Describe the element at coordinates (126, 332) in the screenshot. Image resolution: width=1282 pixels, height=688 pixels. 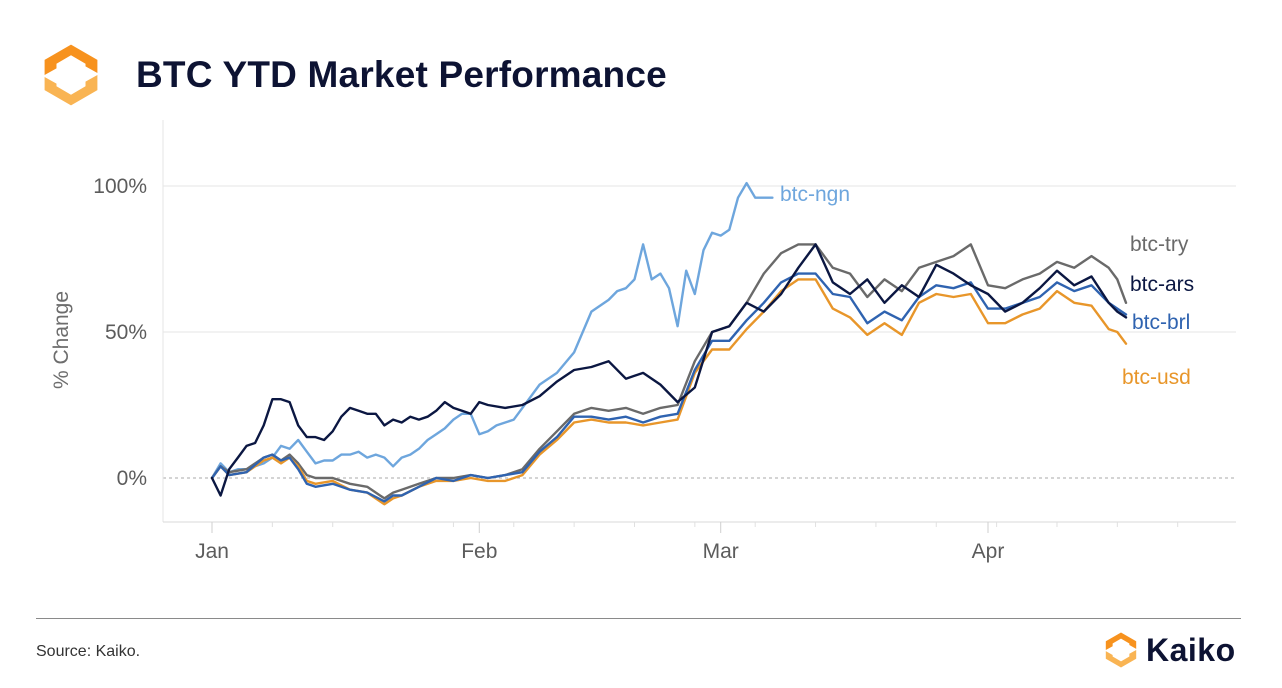
I see `y-tick-label: 50%` at that location.